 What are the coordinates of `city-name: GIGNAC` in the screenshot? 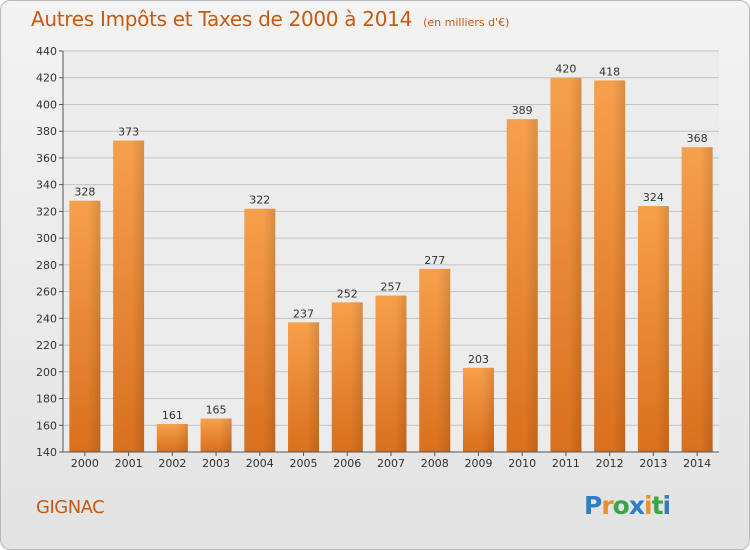 It's located at (70, 507).